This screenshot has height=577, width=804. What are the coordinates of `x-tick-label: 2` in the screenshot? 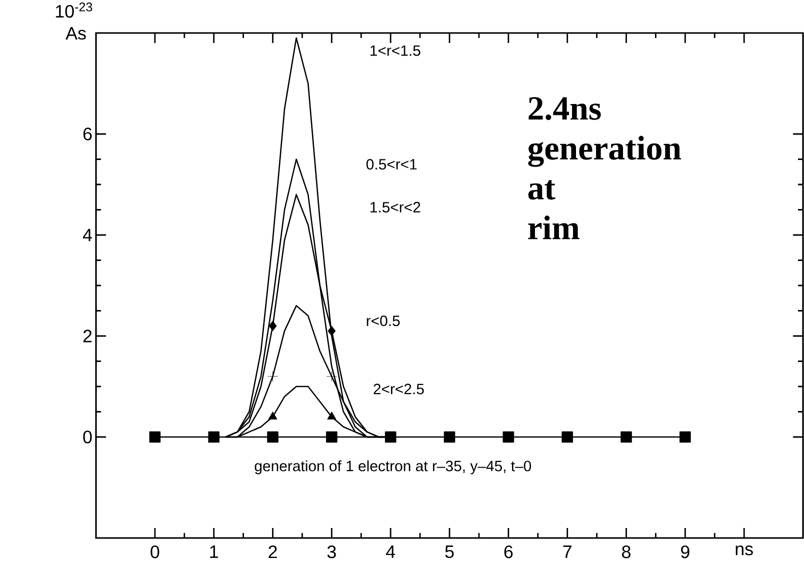 It's located at (272, 552).